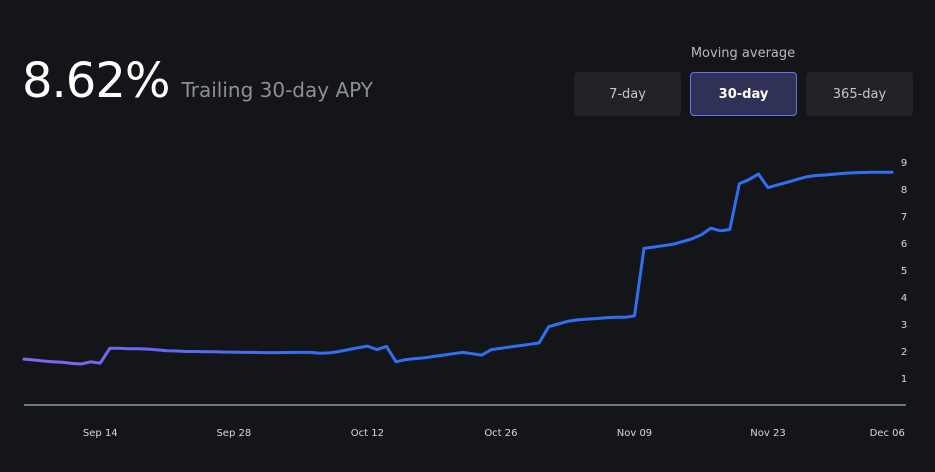  Describe the element at coordinates (367, 433) in the screenshot. I see `x-tick-label: Oct 12` at that location.